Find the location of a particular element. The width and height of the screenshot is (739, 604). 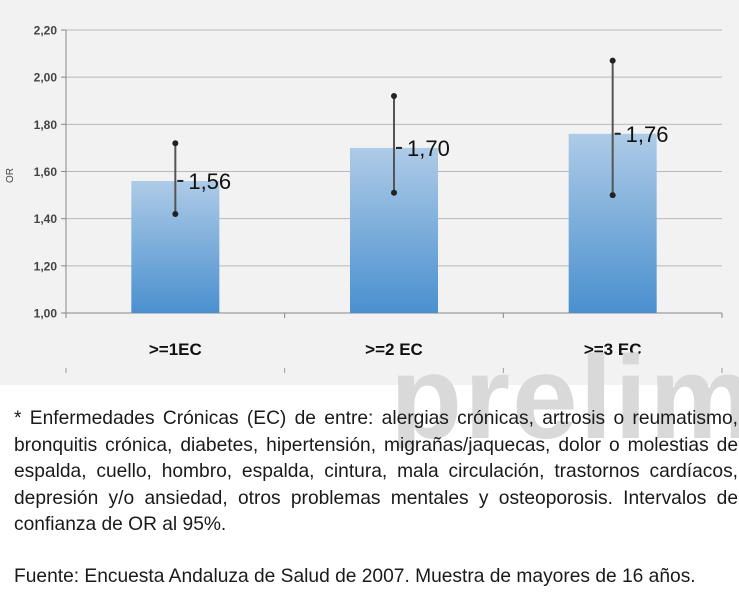

y-tick-label: 2,00 is located at coordinates (46, 78).